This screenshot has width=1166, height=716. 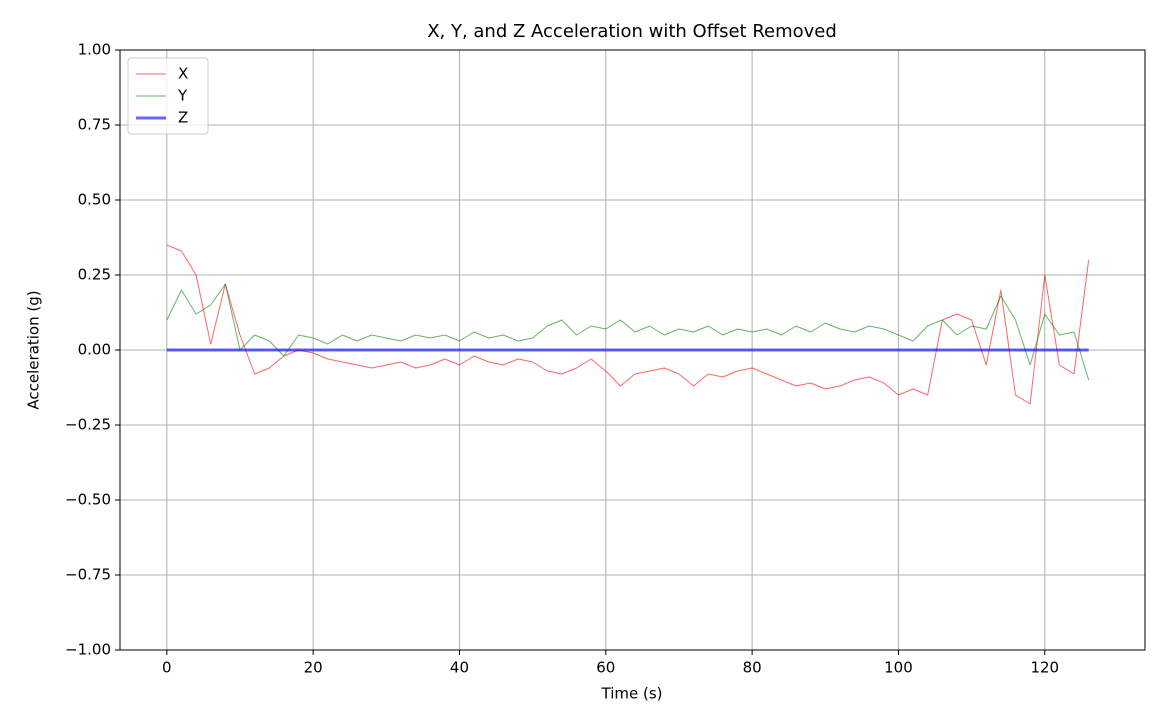 I want to click on y-axis-label: Acceleration (g), so click(x=34, y=349).